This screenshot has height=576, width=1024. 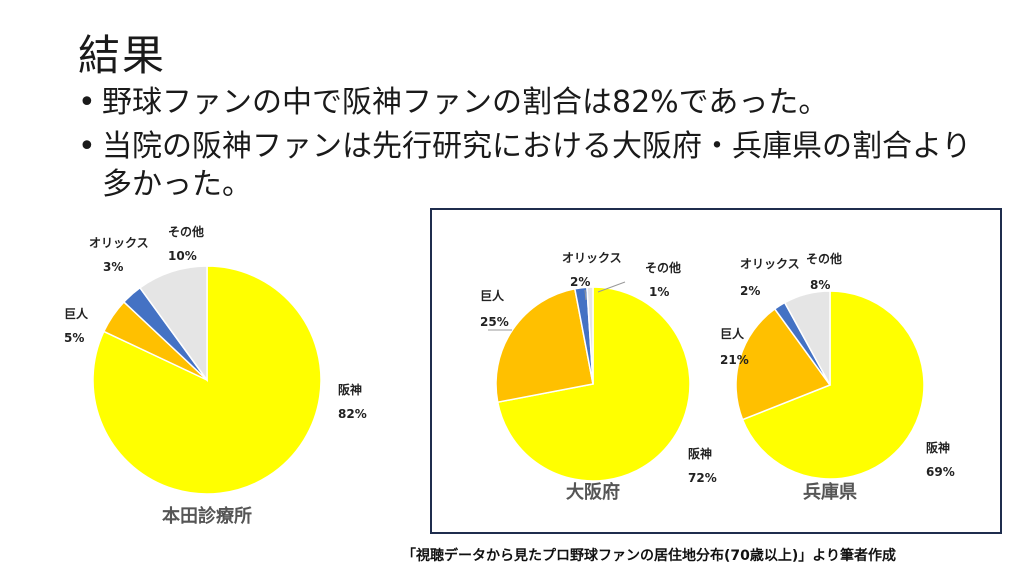 What do you see at coordinates (593, 492) in the screenshot?
I see `chart-caption: 大阪府` at bounding box center [593, 492].